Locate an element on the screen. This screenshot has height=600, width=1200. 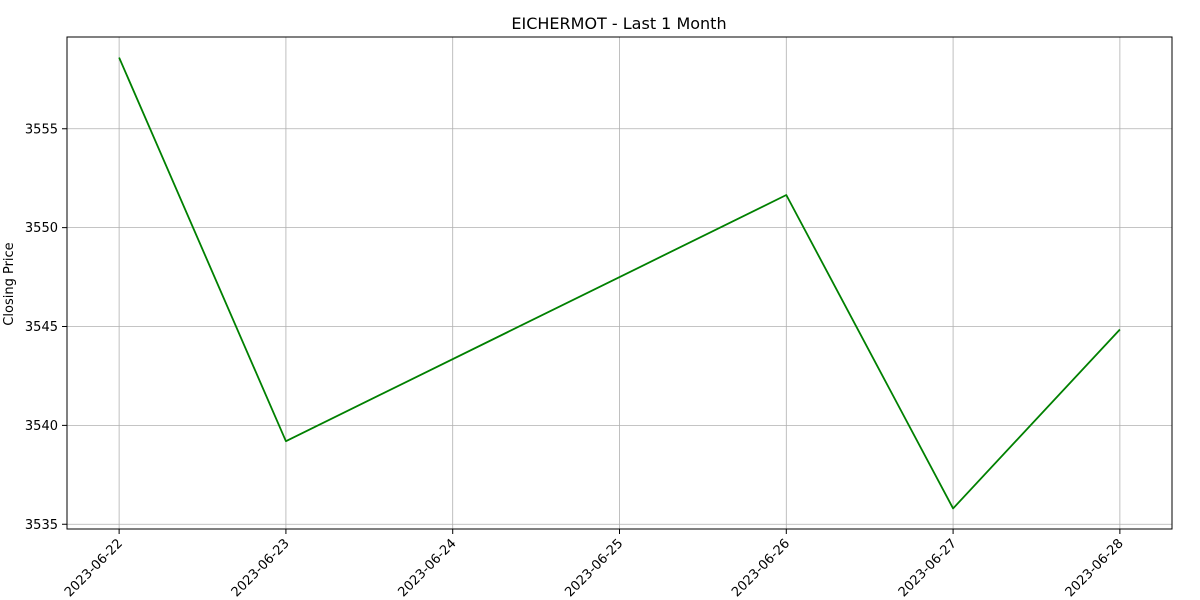
x-tick-label: 2023-06-22 is located at coordinates (94, 568).